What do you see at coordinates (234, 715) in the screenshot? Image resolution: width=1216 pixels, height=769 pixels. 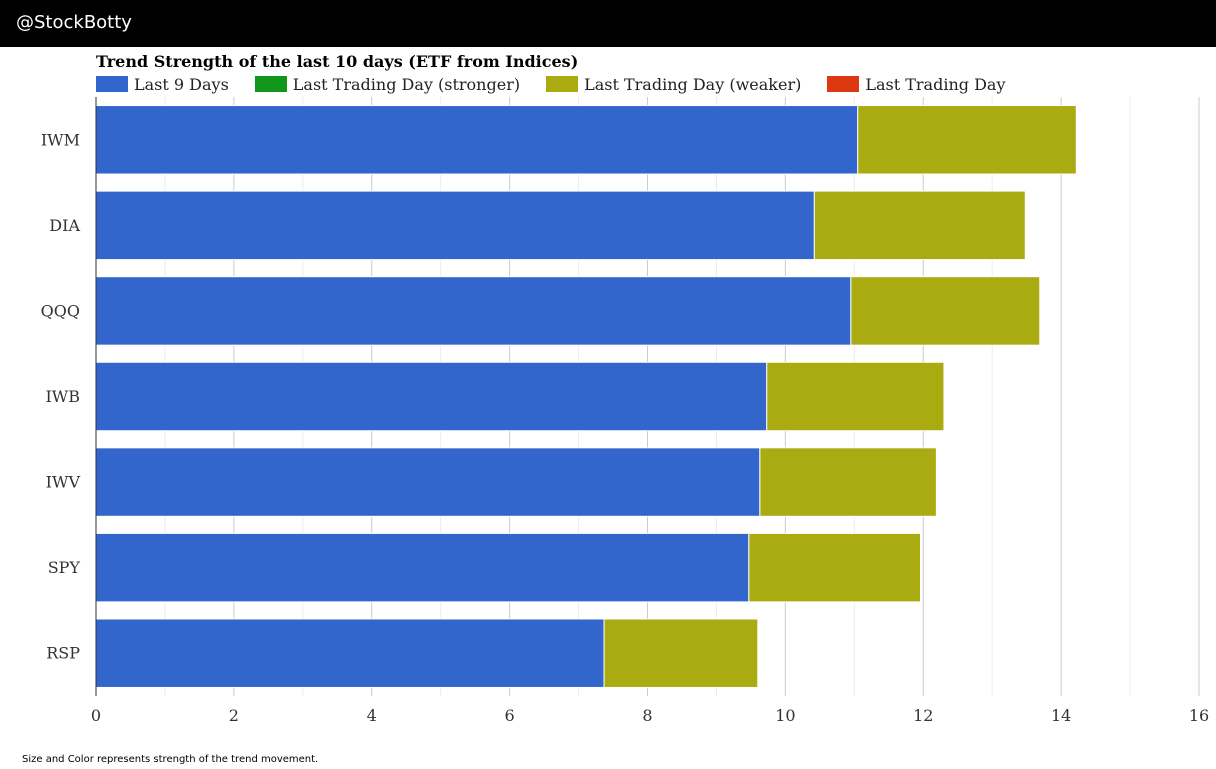 I see `x-tick-label: 2` at bounding box center [234, 715].